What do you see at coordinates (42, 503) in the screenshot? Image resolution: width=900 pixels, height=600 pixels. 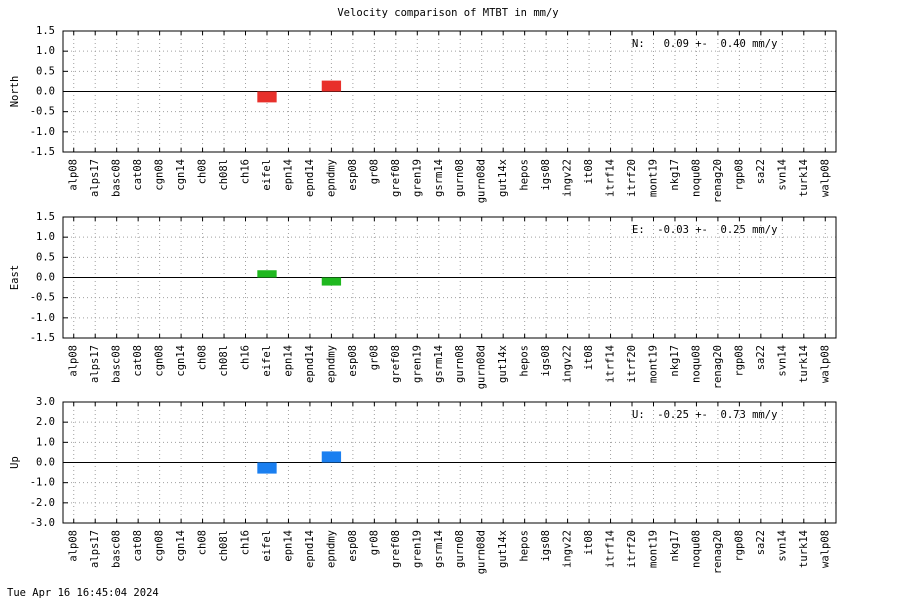 I see `y-tick-label: -2.0` at bounding box center [42, 503].